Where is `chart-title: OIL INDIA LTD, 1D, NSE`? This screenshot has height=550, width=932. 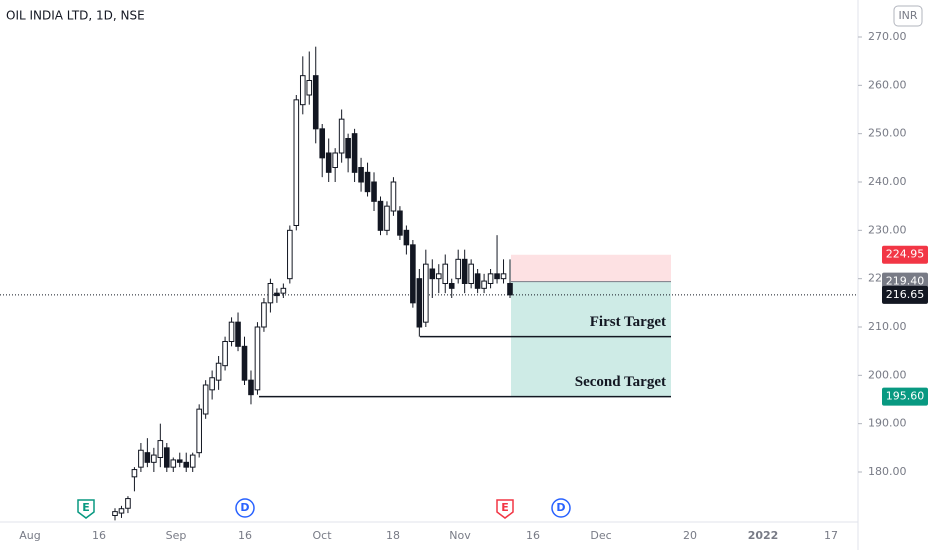 chart-title: OIL INDIA LTD, 1D, NSE is located at coordinates (75, 16).